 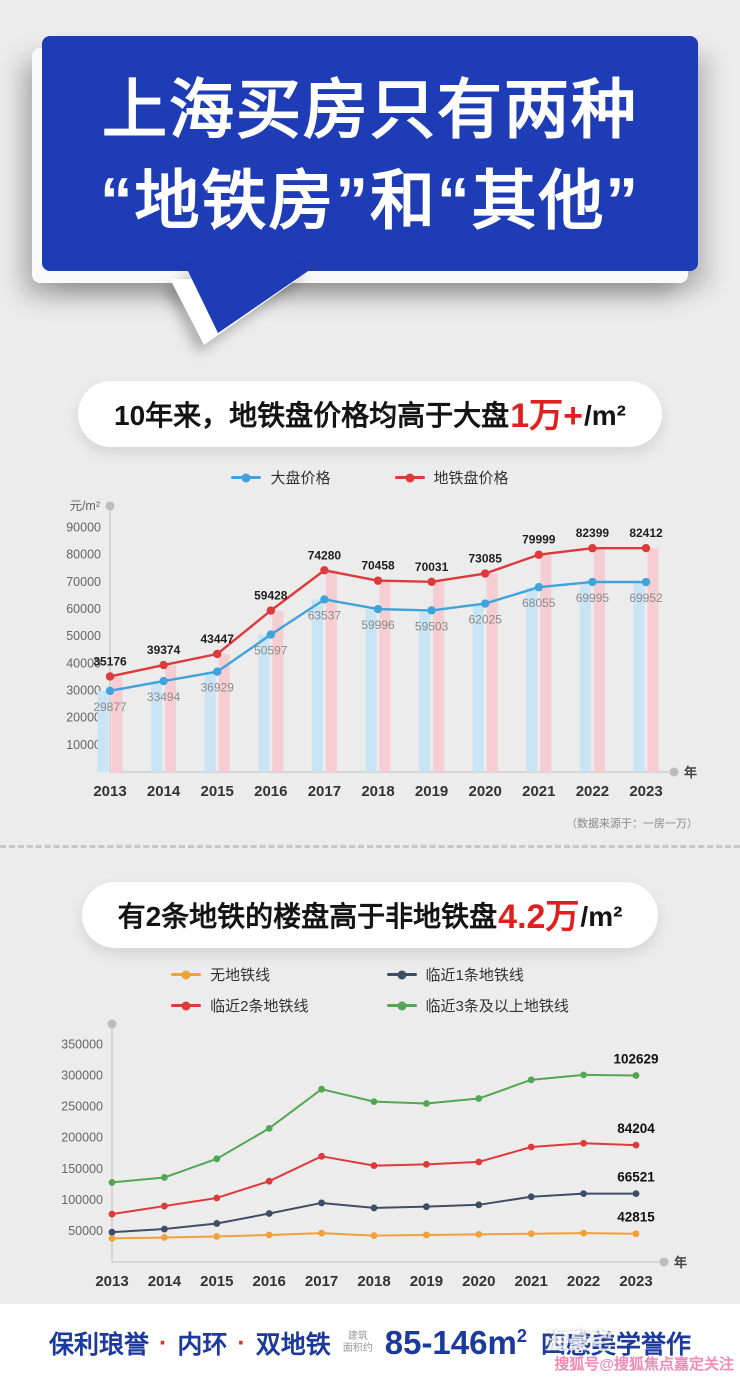 What do you see at coordinates (202, 1345) in the screenshot?
I see `location-label: 内环` at bounding box center [202, 1345].